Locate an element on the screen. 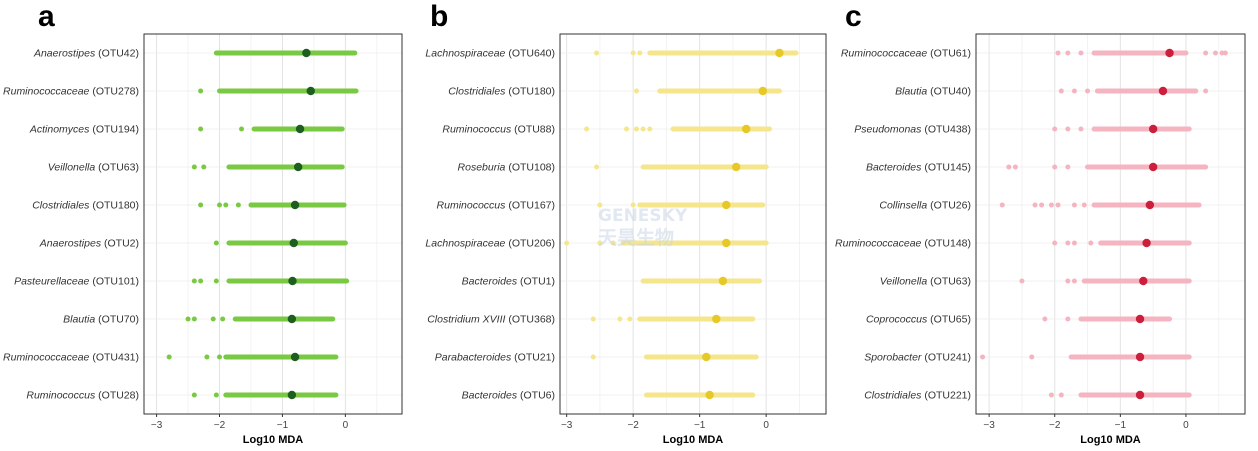 Image resolution: width=1258 pixels, height=451 pixels. otu-id: (OTU640) is located at coordinates (530, 54).